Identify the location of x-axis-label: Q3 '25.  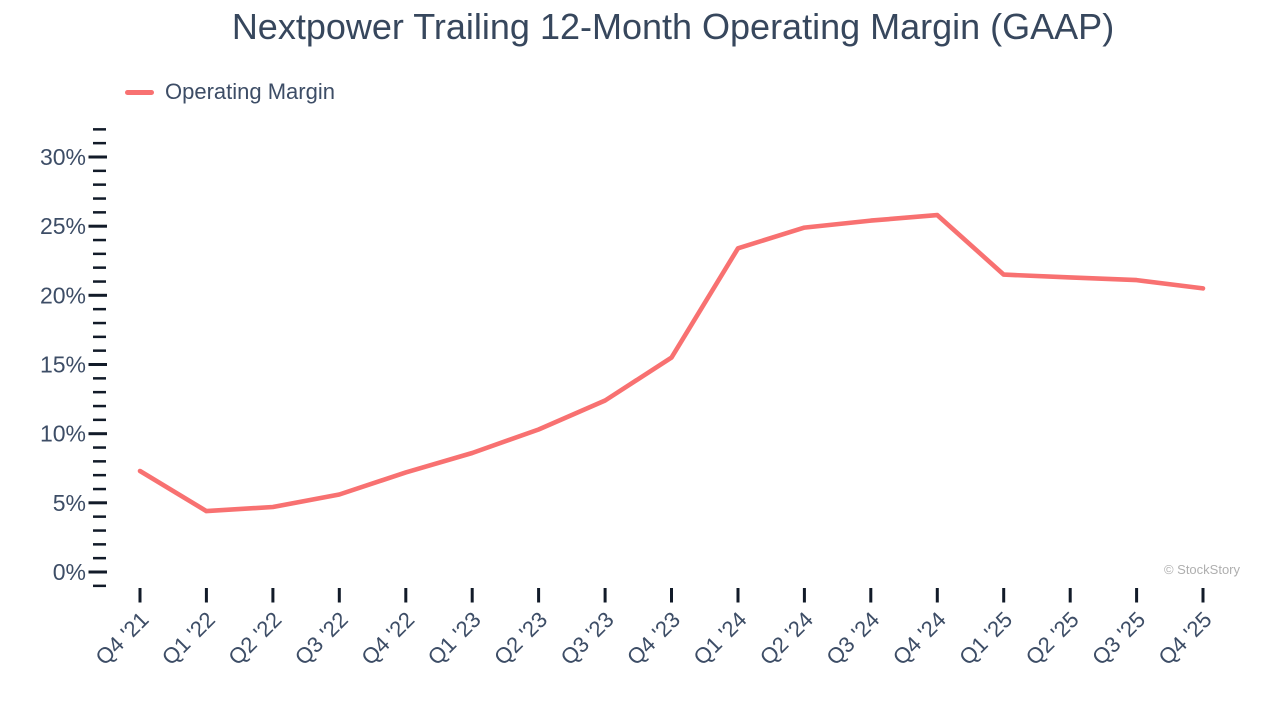
(1118, 638).